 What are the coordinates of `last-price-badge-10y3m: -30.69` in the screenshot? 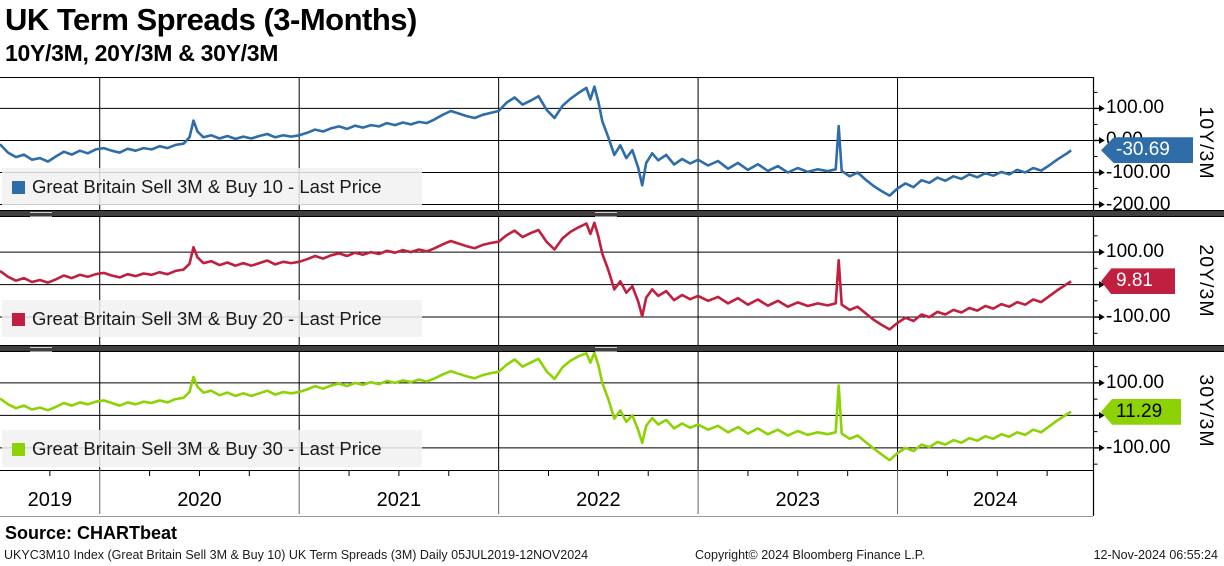 It's located at (1147, 150).